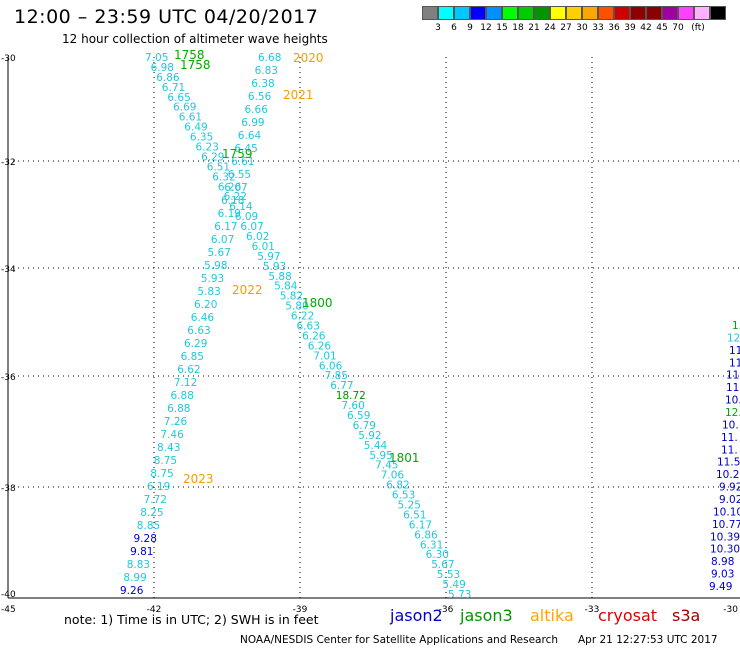  What do you see at coordinates (257, 237) in the screenshot?
I see `swh-value-track-a: 6.02` at bounding box center [257, 237].